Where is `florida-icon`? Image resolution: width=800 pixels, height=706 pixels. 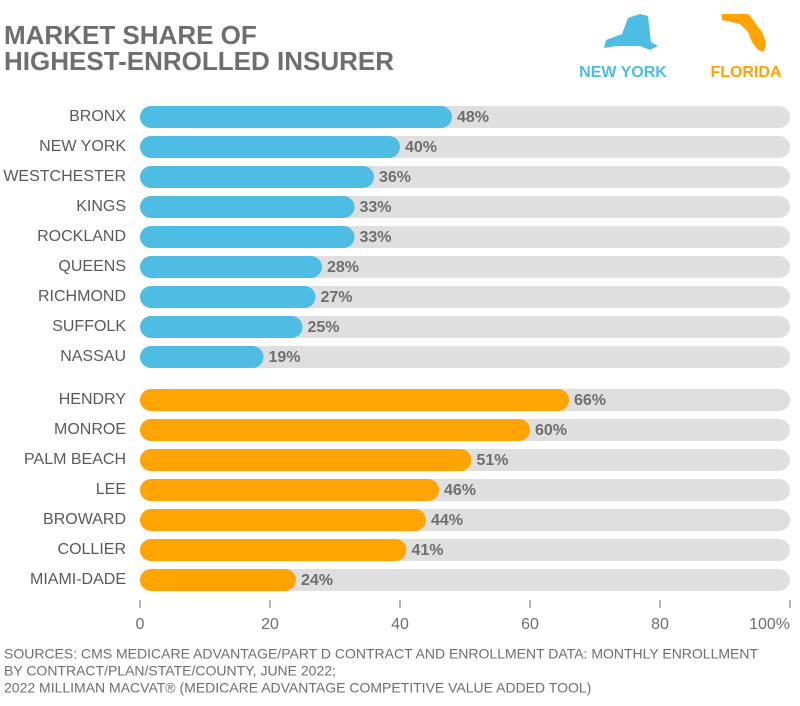 florida-icon is located at coordinates (744, 33).